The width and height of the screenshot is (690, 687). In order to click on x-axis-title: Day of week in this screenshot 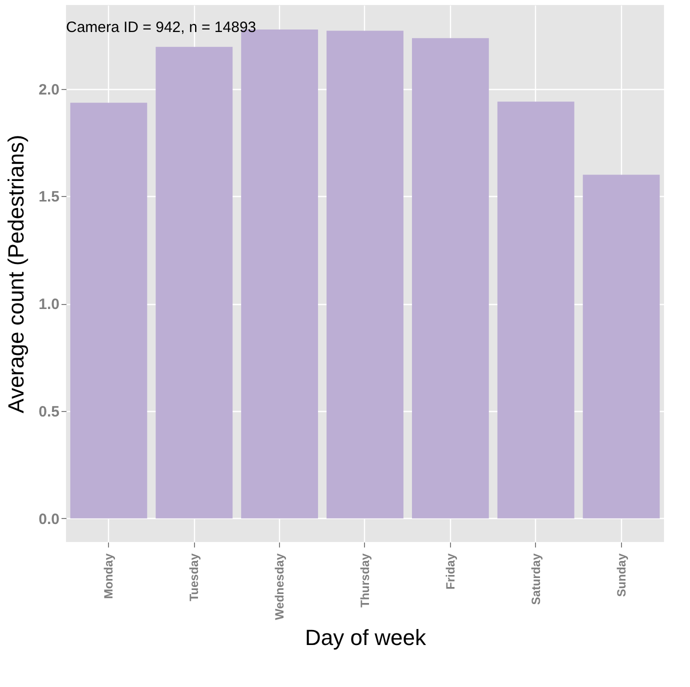, I will do `click(366, 637)`.